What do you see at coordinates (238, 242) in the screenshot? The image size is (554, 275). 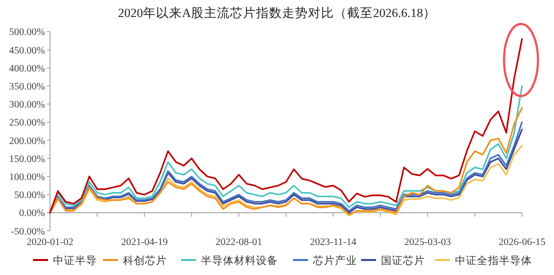 I see `x-tick-label: 2022-08-01` at bounding box center [238, 242].